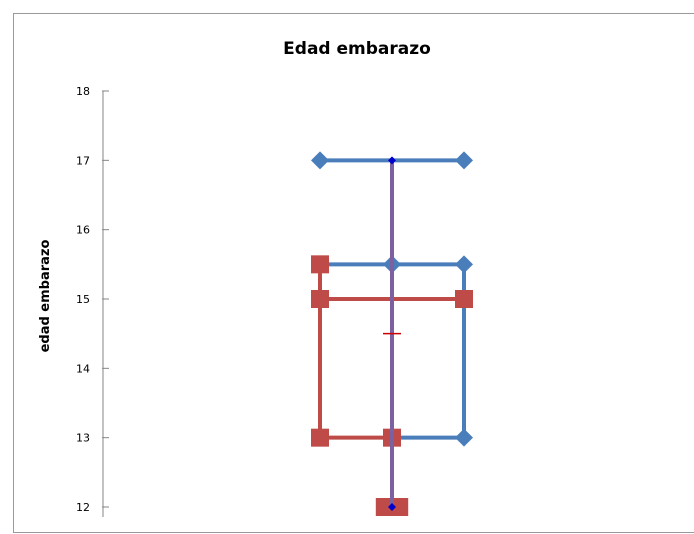  I want to click on blue-box-outline, so click(429, 351).